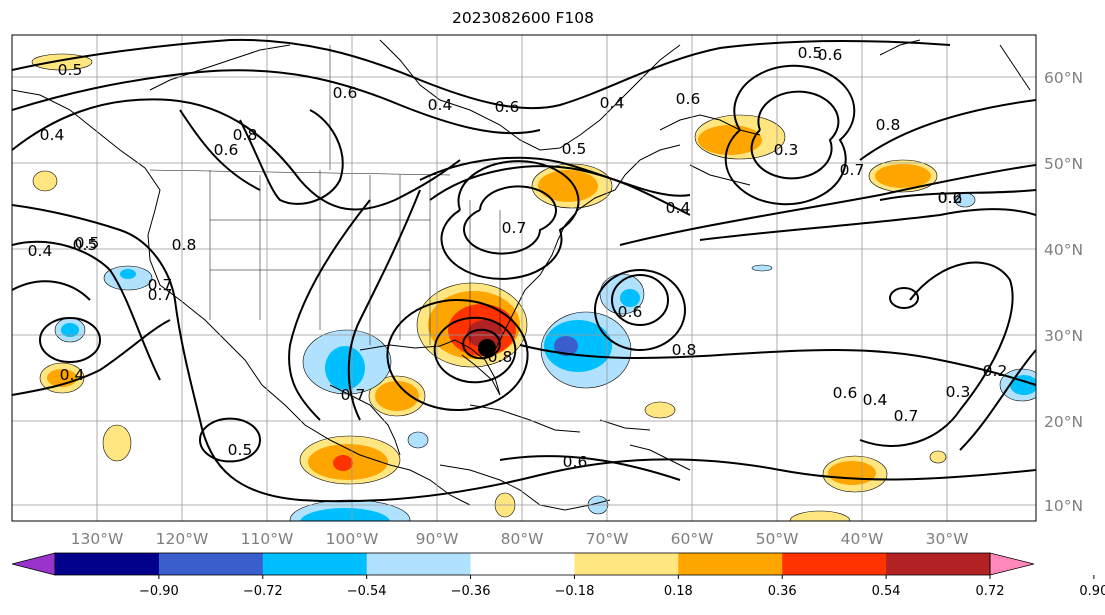  Describe the element at coordinates (692, 539) in the screenshot. I see `lon-label: 60°W` at that location.